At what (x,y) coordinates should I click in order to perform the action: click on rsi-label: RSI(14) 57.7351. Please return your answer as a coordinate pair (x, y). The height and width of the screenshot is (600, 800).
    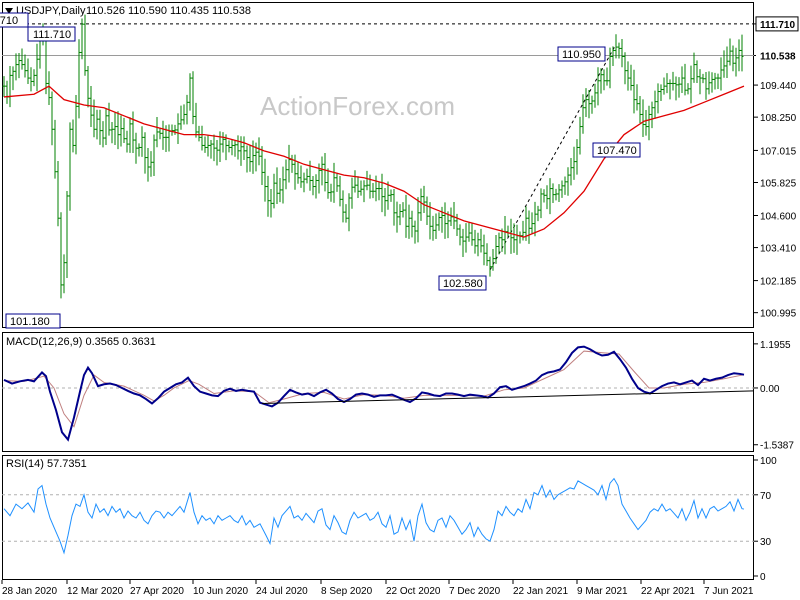
    Looking at the image, I should click on (46, 464).